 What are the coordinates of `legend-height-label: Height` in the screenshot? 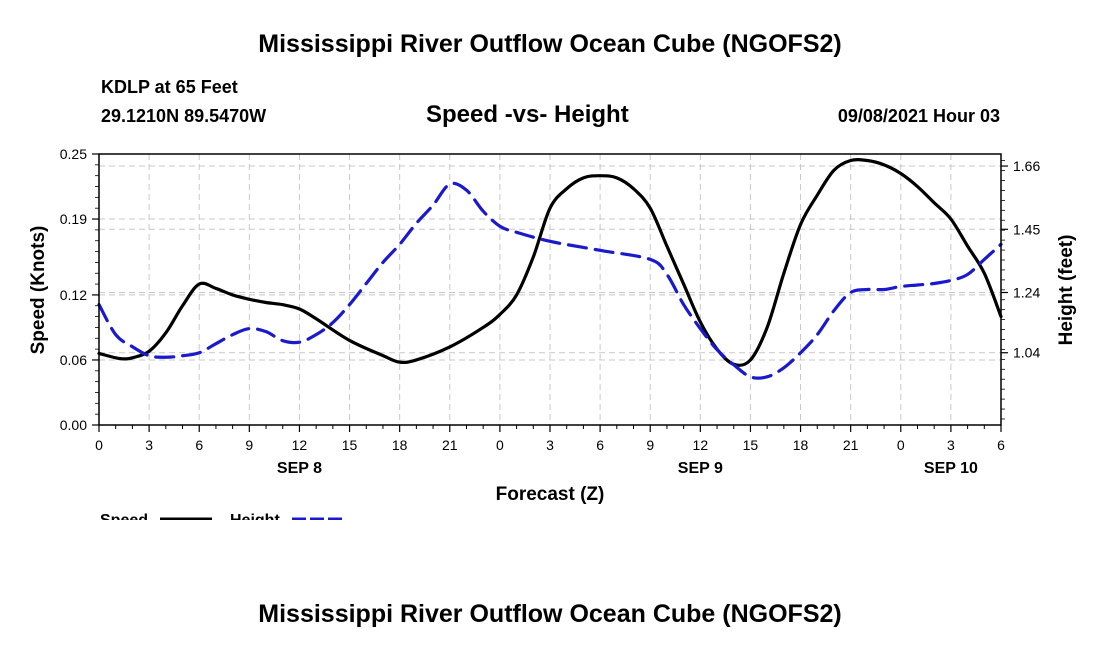 It's located at (255, 516).